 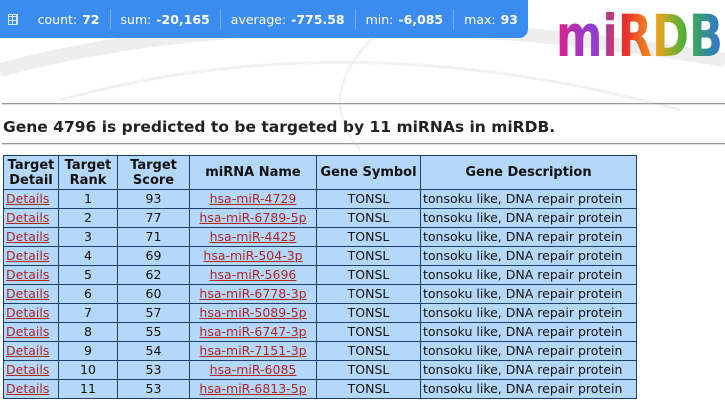 I want to click on status-label: average:, so click(x=258, y=19).